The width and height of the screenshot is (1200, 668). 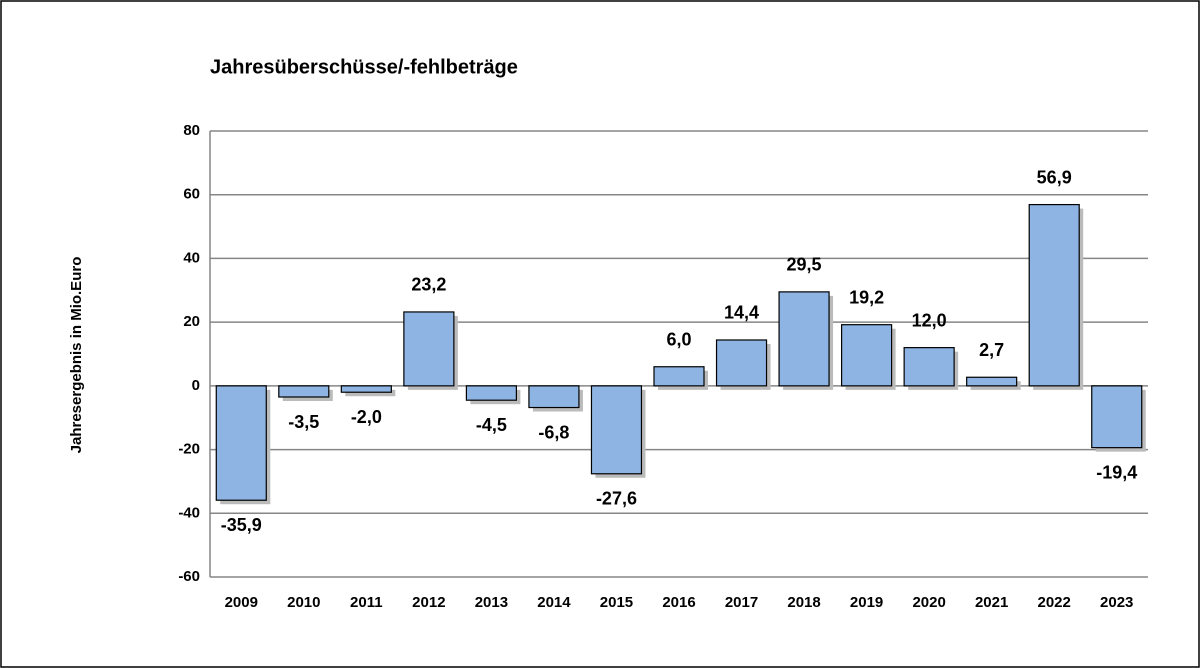 What do you see at coordinates (1116, 602) in the screenshot?
I see `x-tick-label: 2023` at bounding box center [1116, 602].